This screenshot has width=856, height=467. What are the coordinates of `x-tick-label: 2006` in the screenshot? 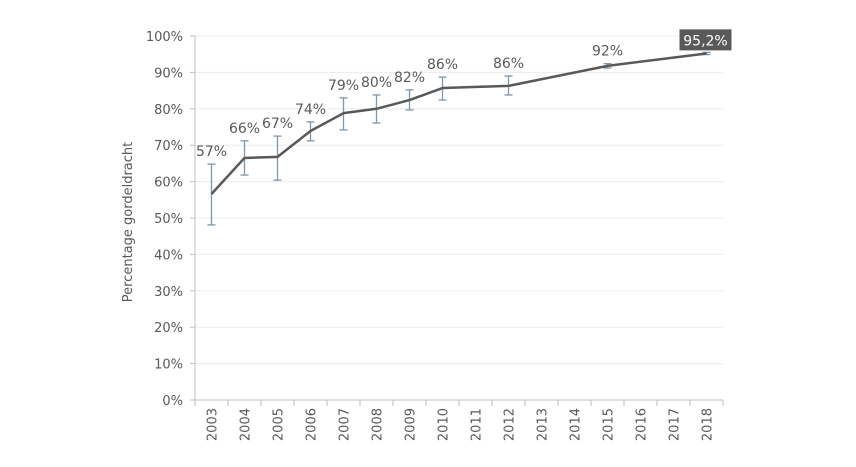 It's located at (312, 424).